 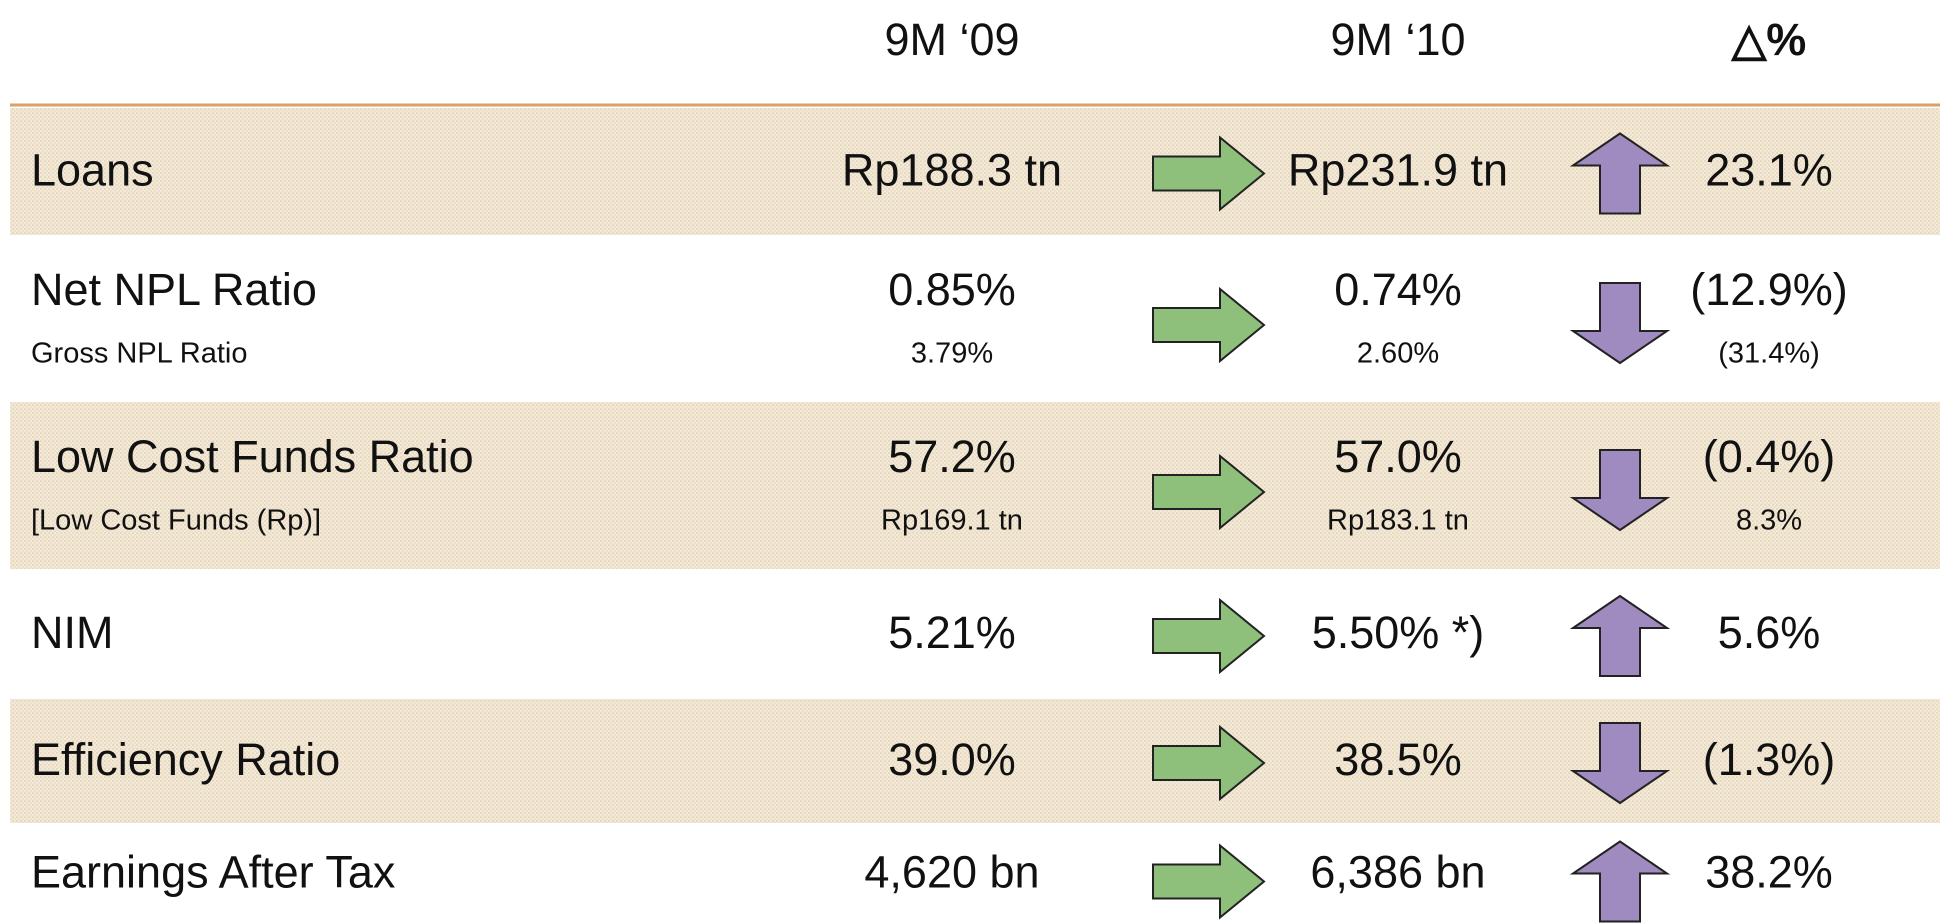 What do you see at coordinates (176, 521) in the screenshot?
I see `row-sublabel: [Low Cost Funds (Rp)]` at bounding box center [176, 521].